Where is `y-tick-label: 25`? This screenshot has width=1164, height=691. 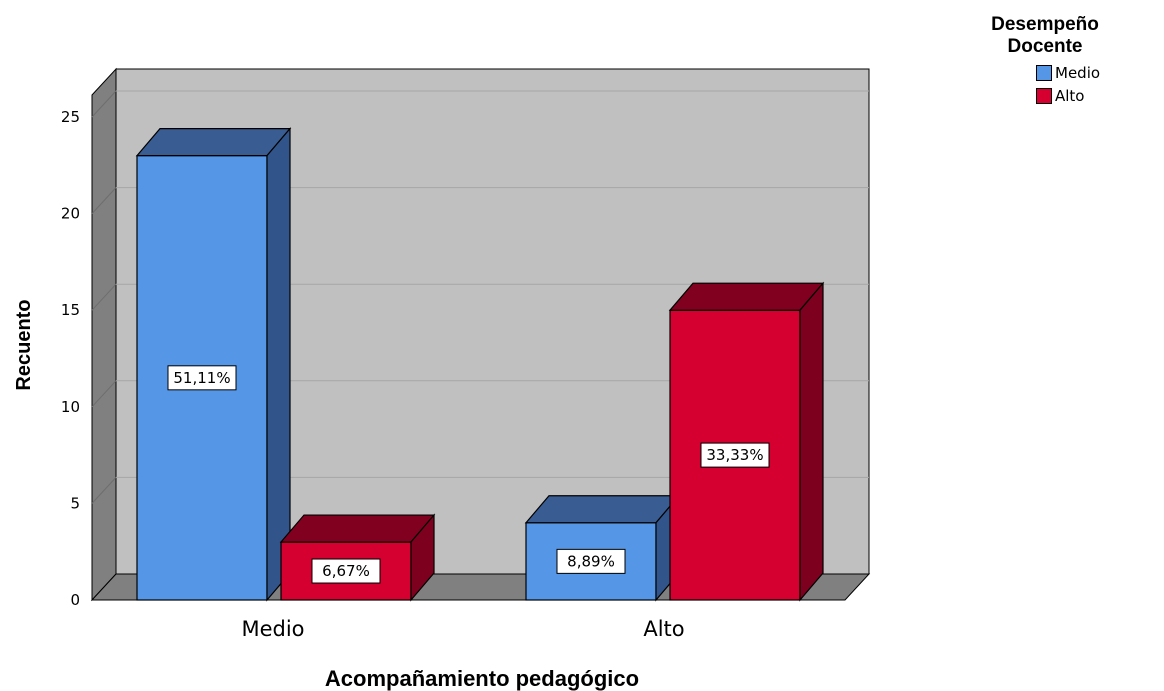 y-tick-label: 25 is located at coordinates (70, 117).